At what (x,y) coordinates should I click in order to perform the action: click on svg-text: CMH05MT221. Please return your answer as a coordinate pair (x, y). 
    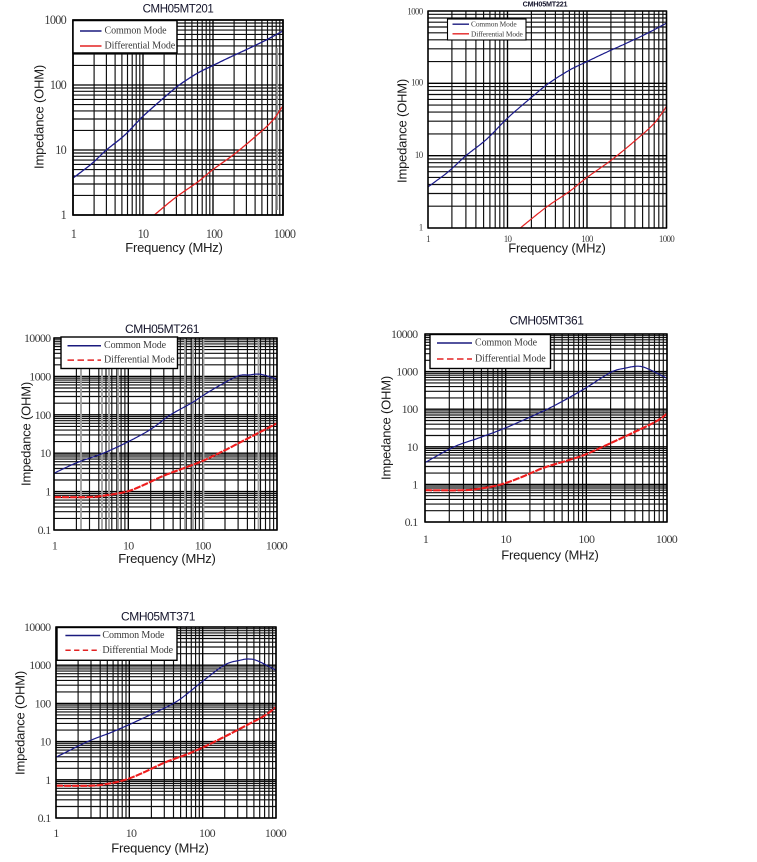
    Looking at the image, I should click on (545, 4).